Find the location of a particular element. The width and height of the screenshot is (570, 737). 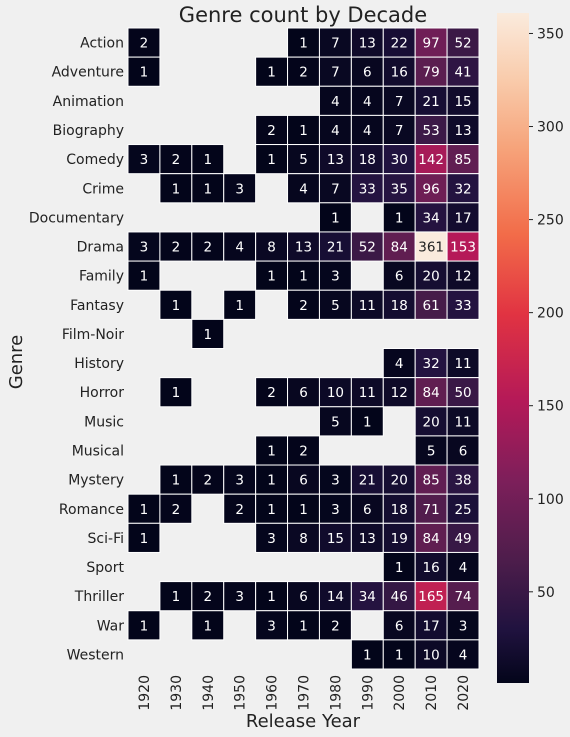

y-tick-label: Documentary is located at coordinates (76, 218).